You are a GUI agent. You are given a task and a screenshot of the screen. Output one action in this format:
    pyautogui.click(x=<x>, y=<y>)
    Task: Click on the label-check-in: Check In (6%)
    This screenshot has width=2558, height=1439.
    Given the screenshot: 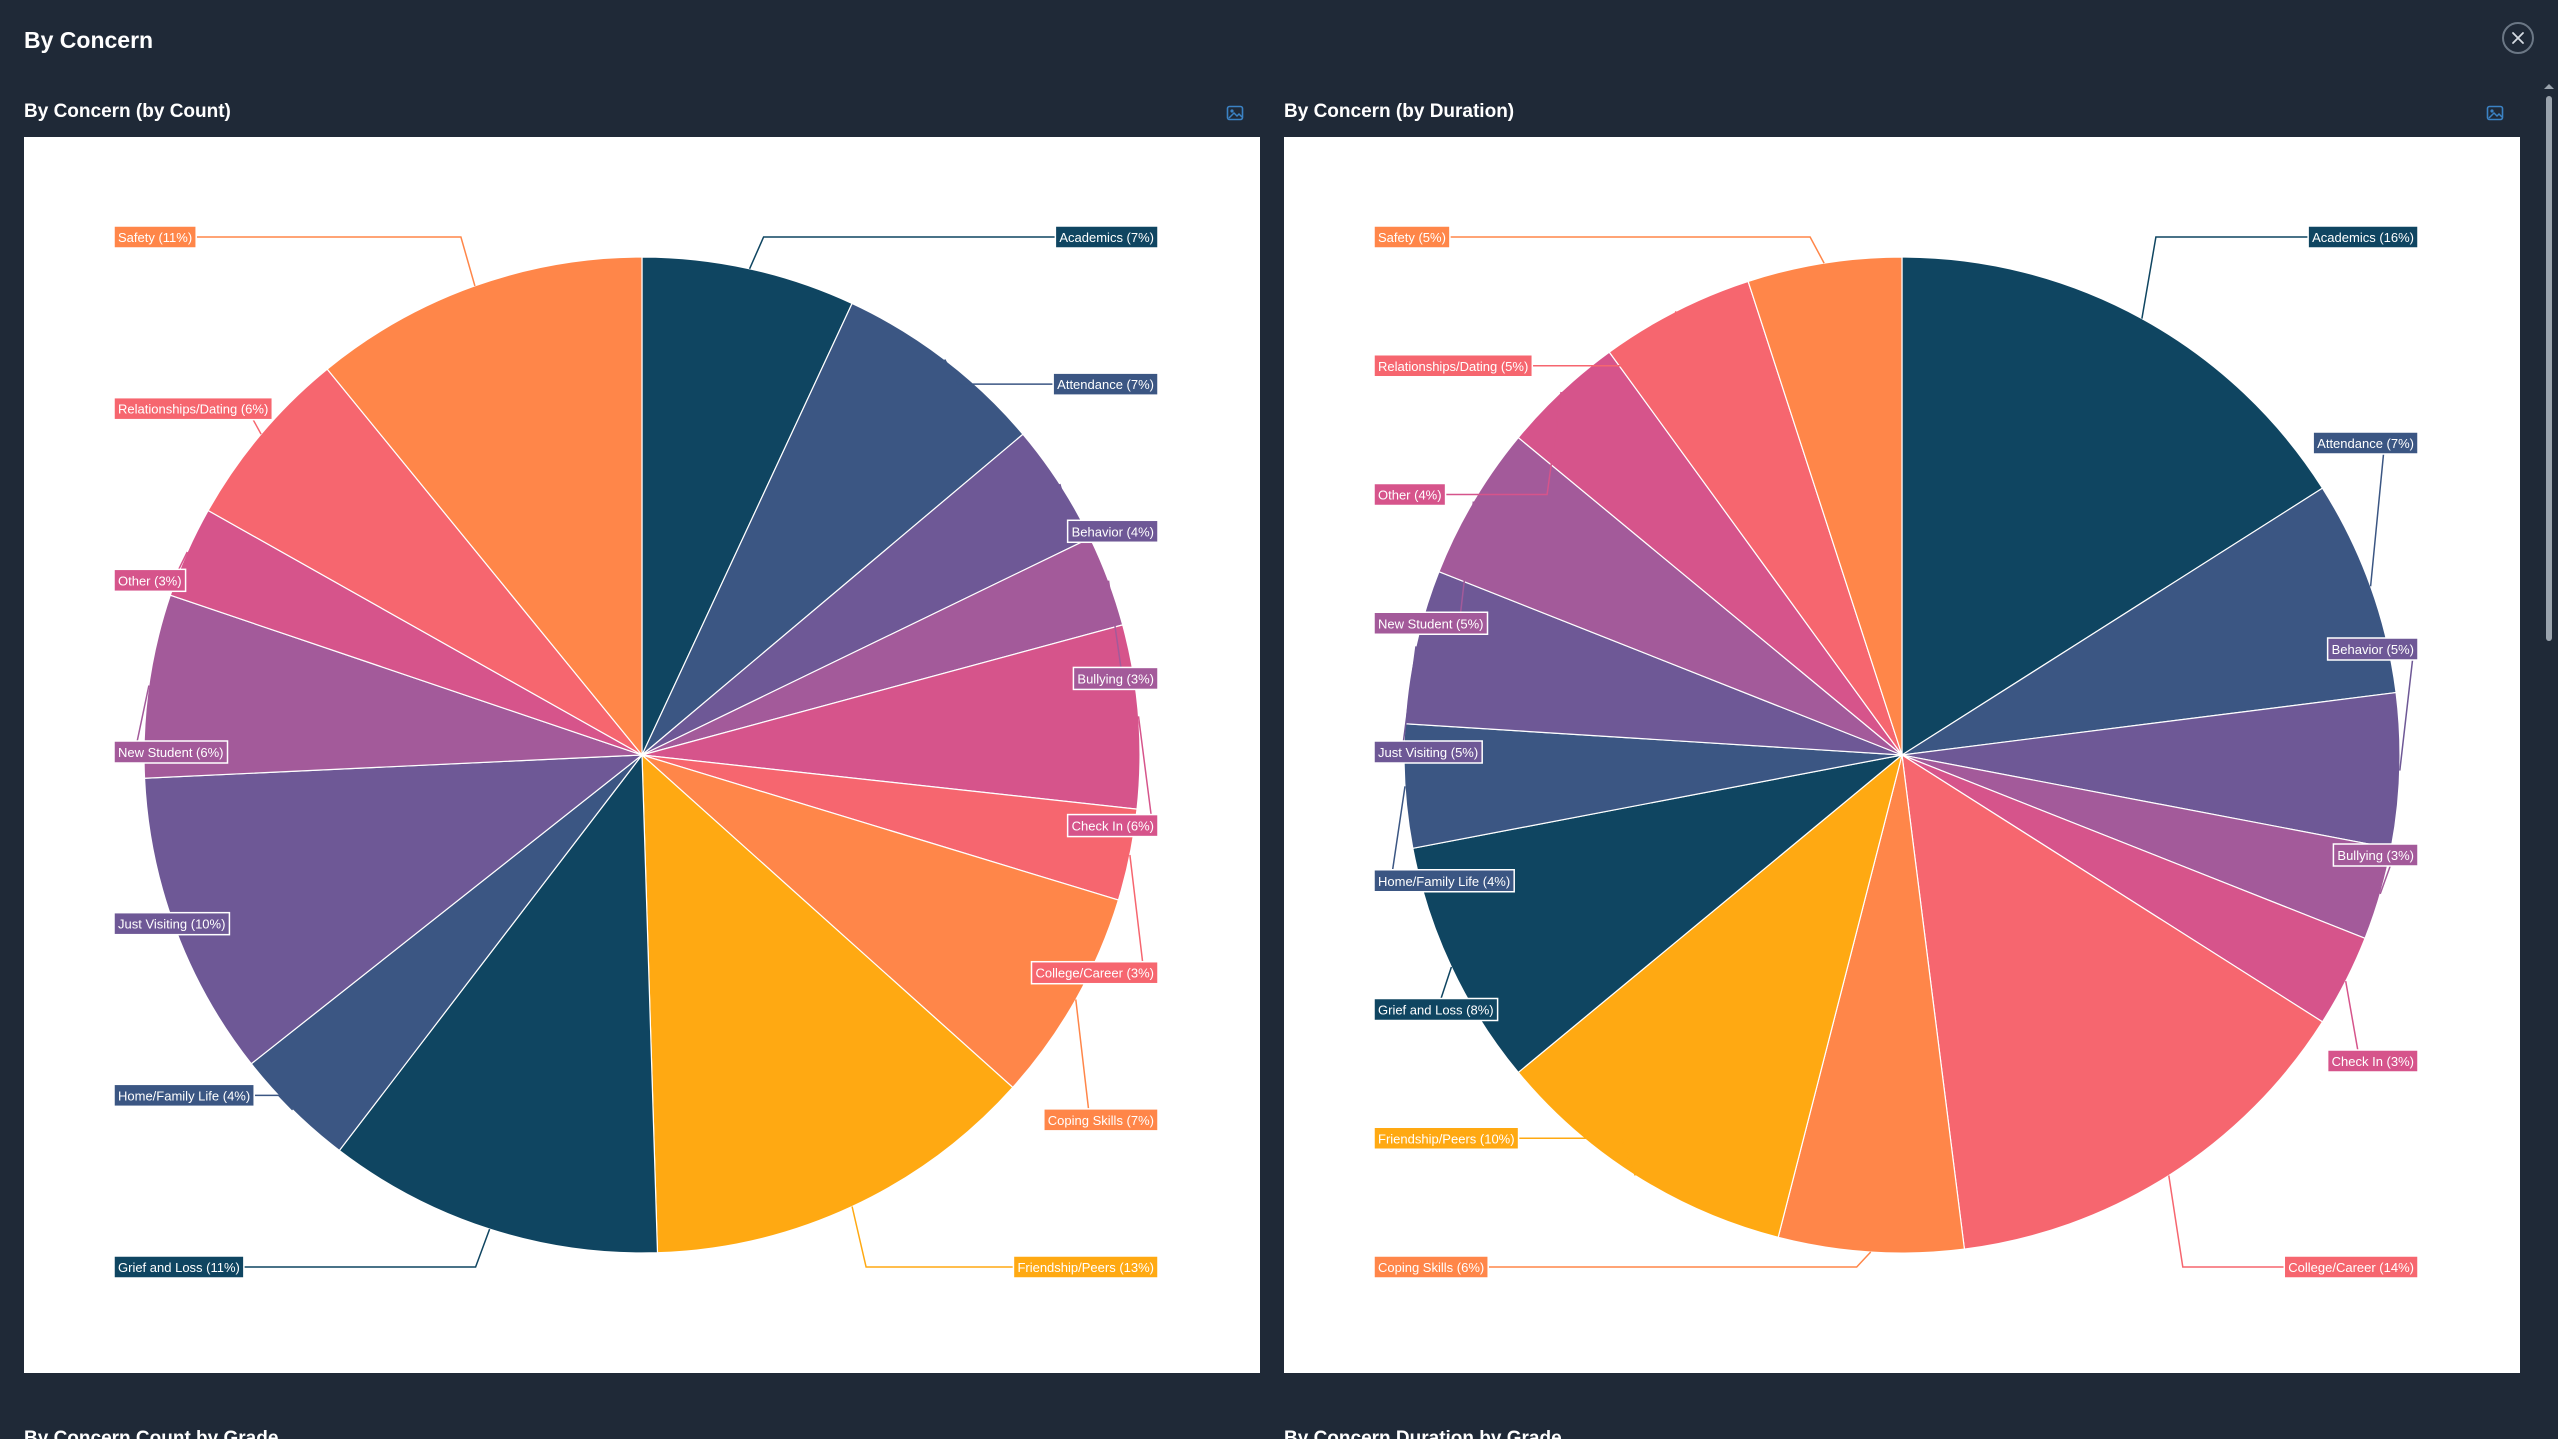 What is the action you would take?
    pyautogui.click(x=1113, y=826)
    